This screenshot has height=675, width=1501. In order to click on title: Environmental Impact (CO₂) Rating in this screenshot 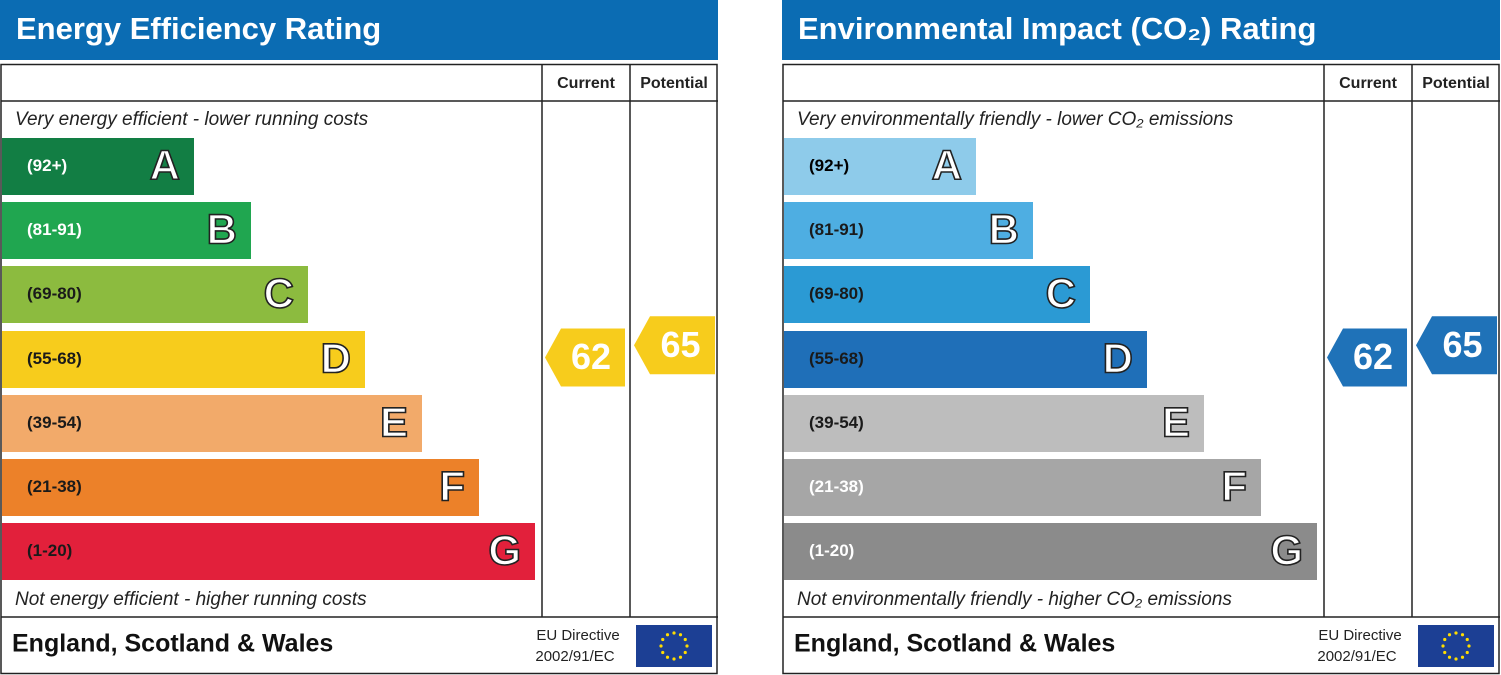, I will do `click(1057, 28)`.